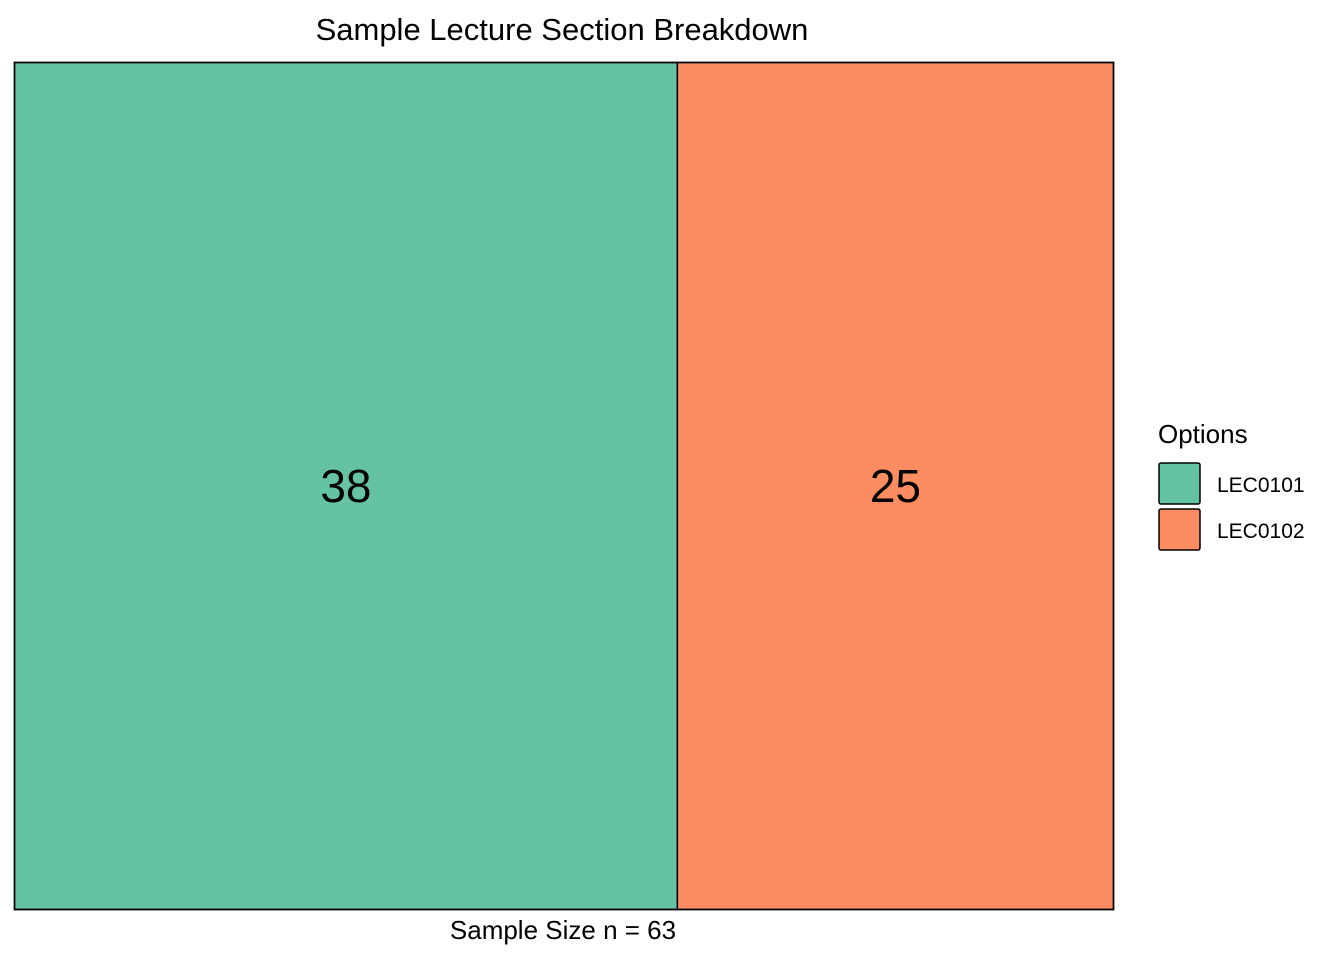 This screenshot has height=960, width=1344. I want to click on tile-value-label: 25, so click(895, 486).